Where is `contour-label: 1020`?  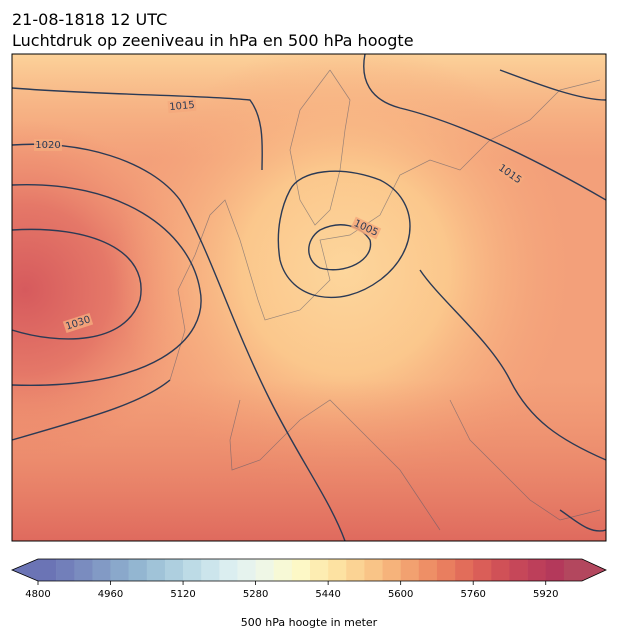
contour-label: 1020 is located at coordinates (47, 145).